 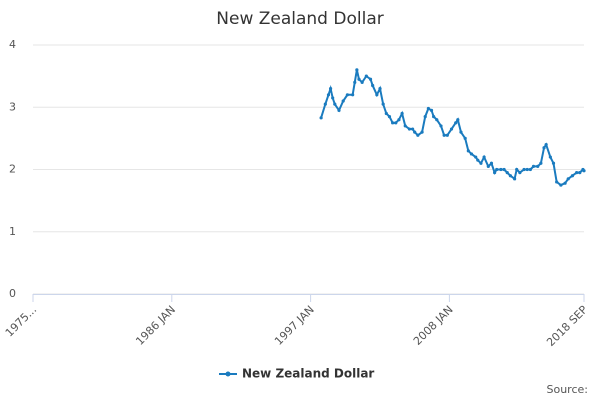 I want to click on source: Source:, so click(x=568, y=389).